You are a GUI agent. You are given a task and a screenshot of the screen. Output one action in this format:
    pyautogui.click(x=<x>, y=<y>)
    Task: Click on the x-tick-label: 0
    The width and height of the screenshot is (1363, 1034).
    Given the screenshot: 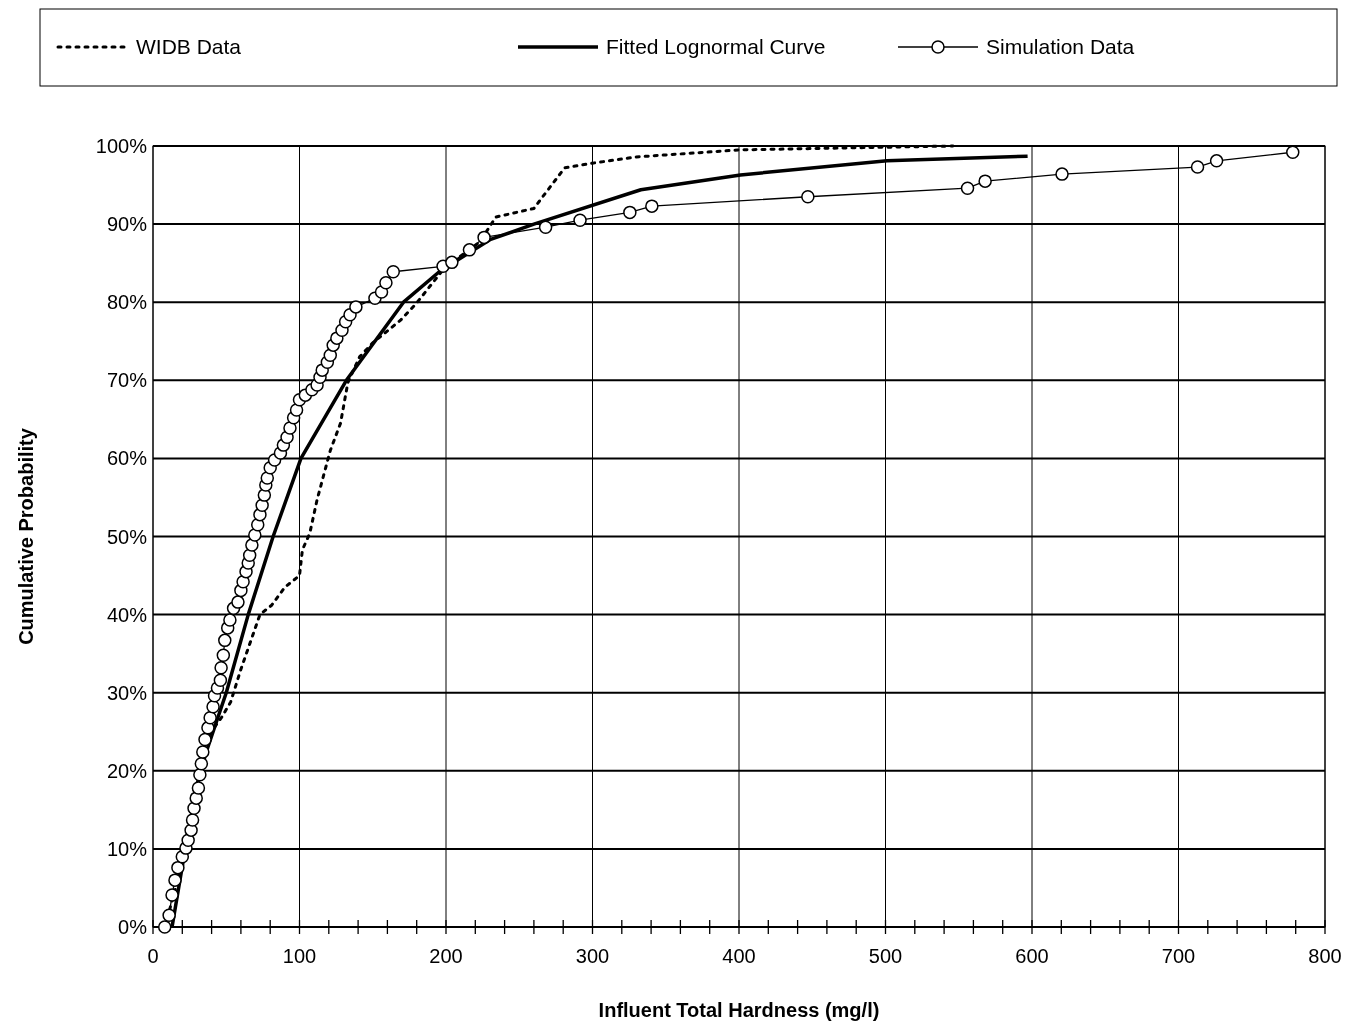 What is the action you would take?
    pyautogui.click(x=153, y=956)
    